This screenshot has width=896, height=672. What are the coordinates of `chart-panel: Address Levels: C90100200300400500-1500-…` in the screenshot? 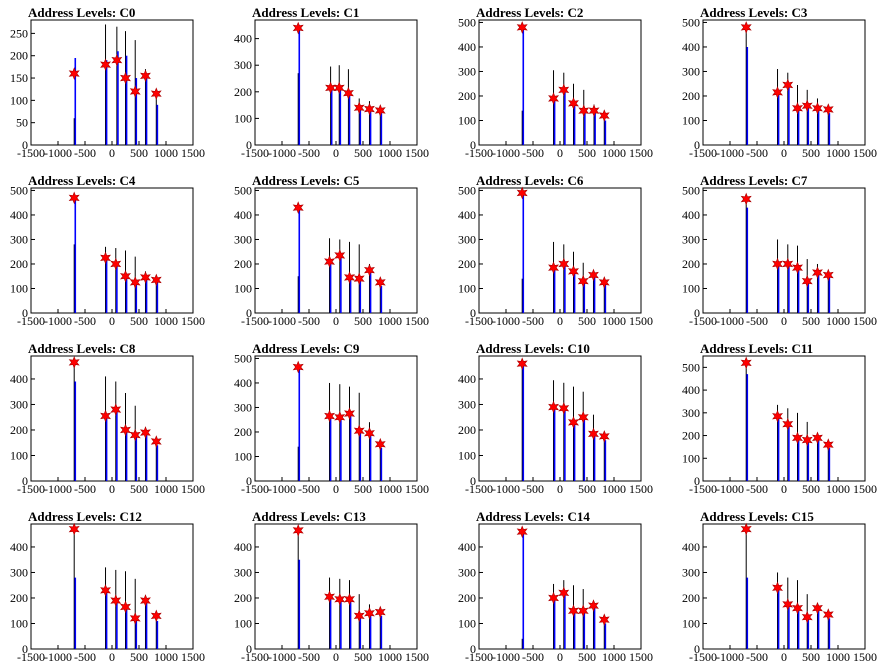 It's located at (331, 418).